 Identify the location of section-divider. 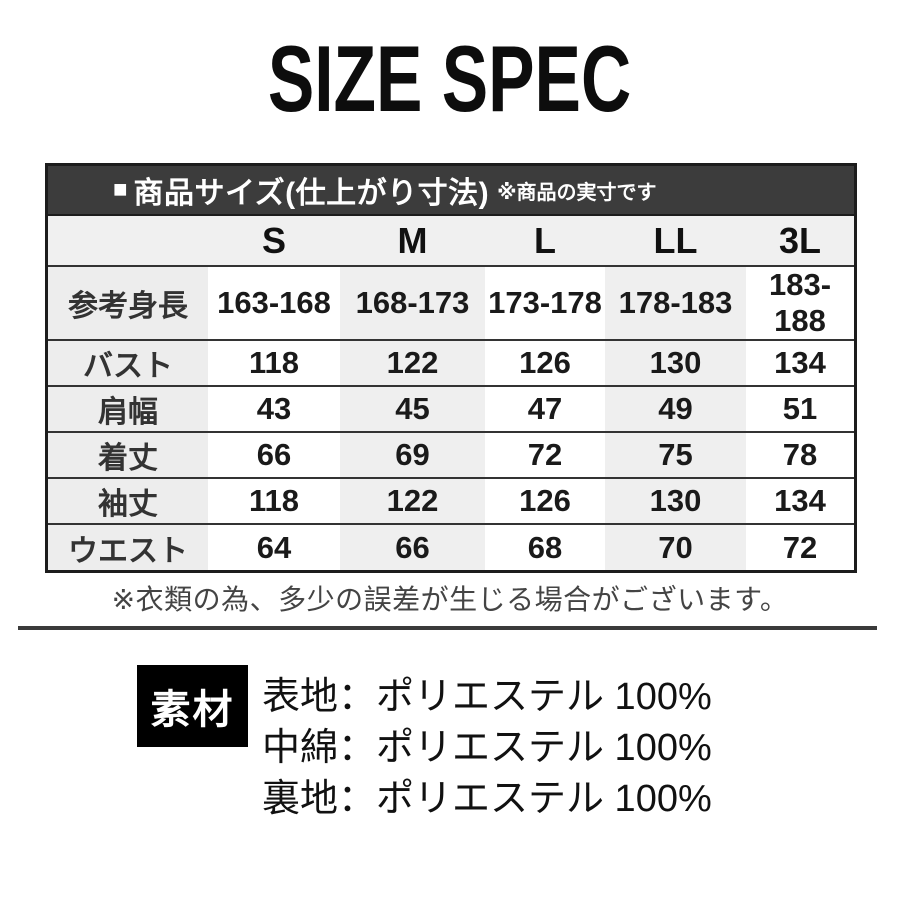
(447, 628).